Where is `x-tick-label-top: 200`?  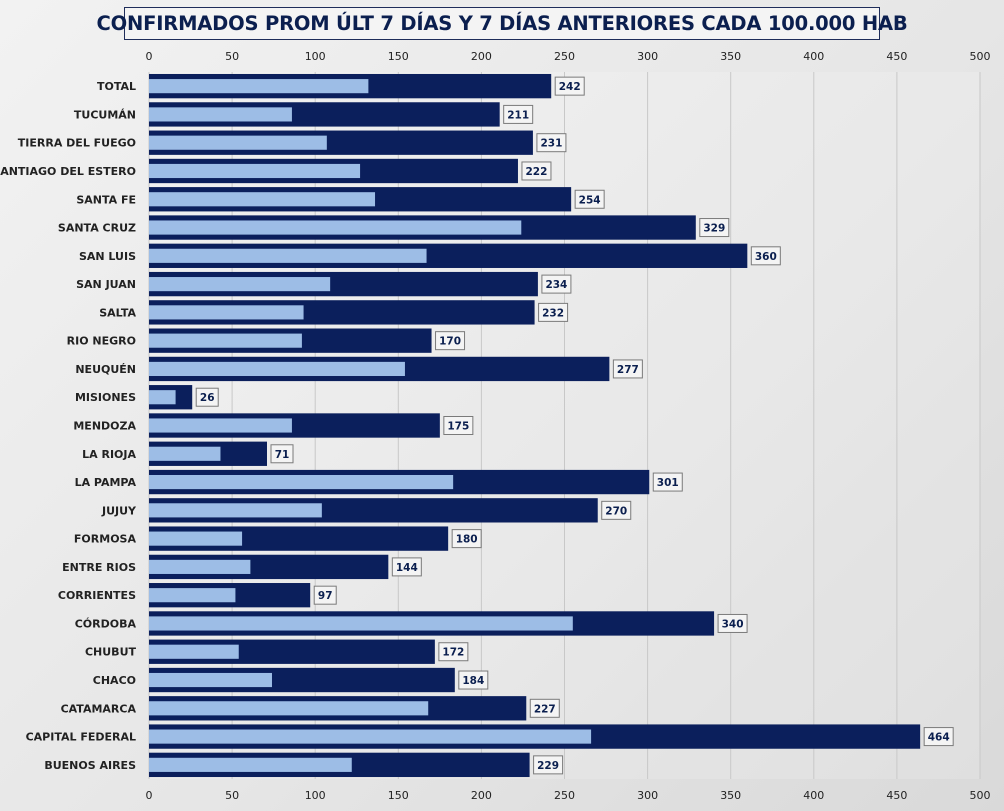
x-tick-label-top: 200 is located at coordinates (481, 56).